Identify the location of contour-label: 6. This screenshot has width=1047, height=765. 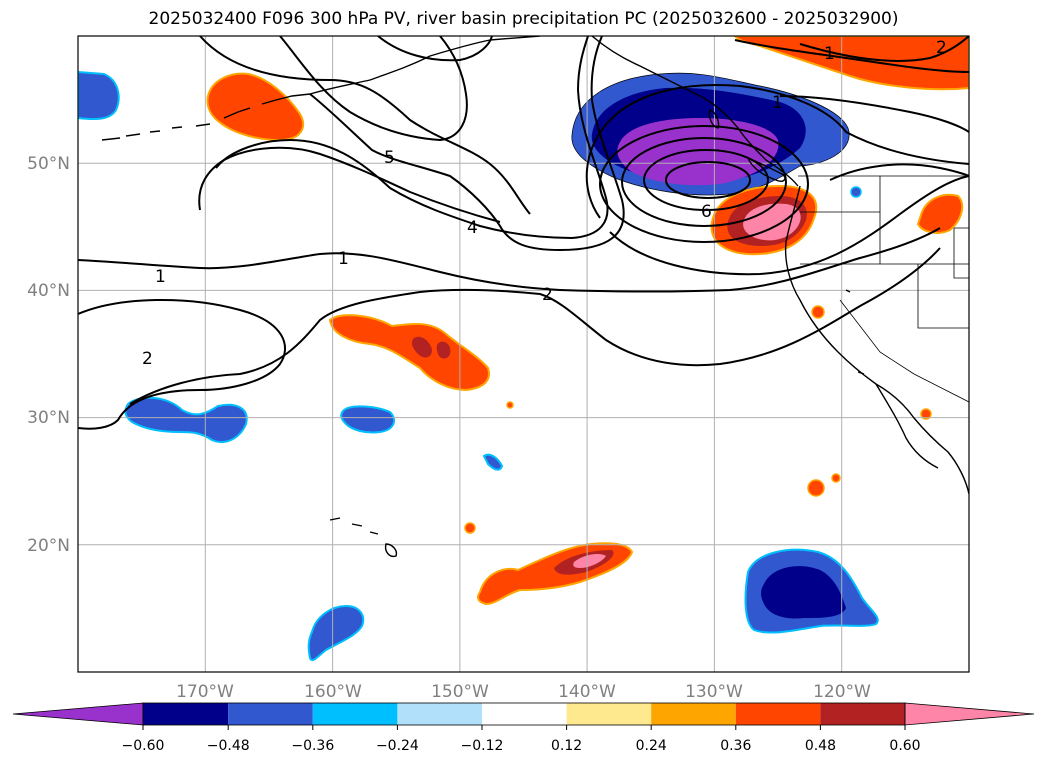
(706, 212).